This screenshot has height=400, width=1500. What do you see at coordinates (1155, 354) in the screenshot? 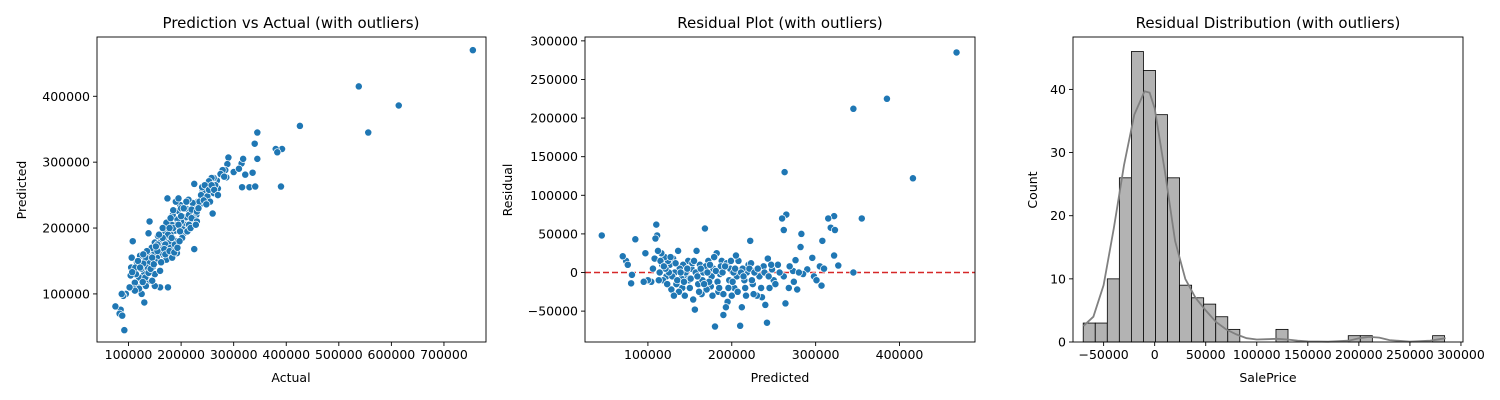
I see `x-tick-label: 0` at bounding box center [1155, 354].